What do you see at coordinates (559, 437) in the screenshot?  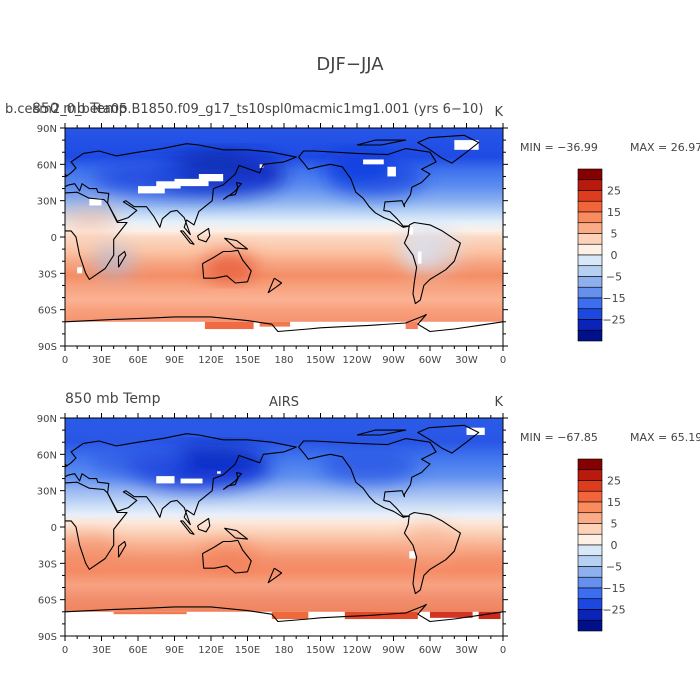 I see `min-label: MIN = −67.85` at bounding box center [559, 437].